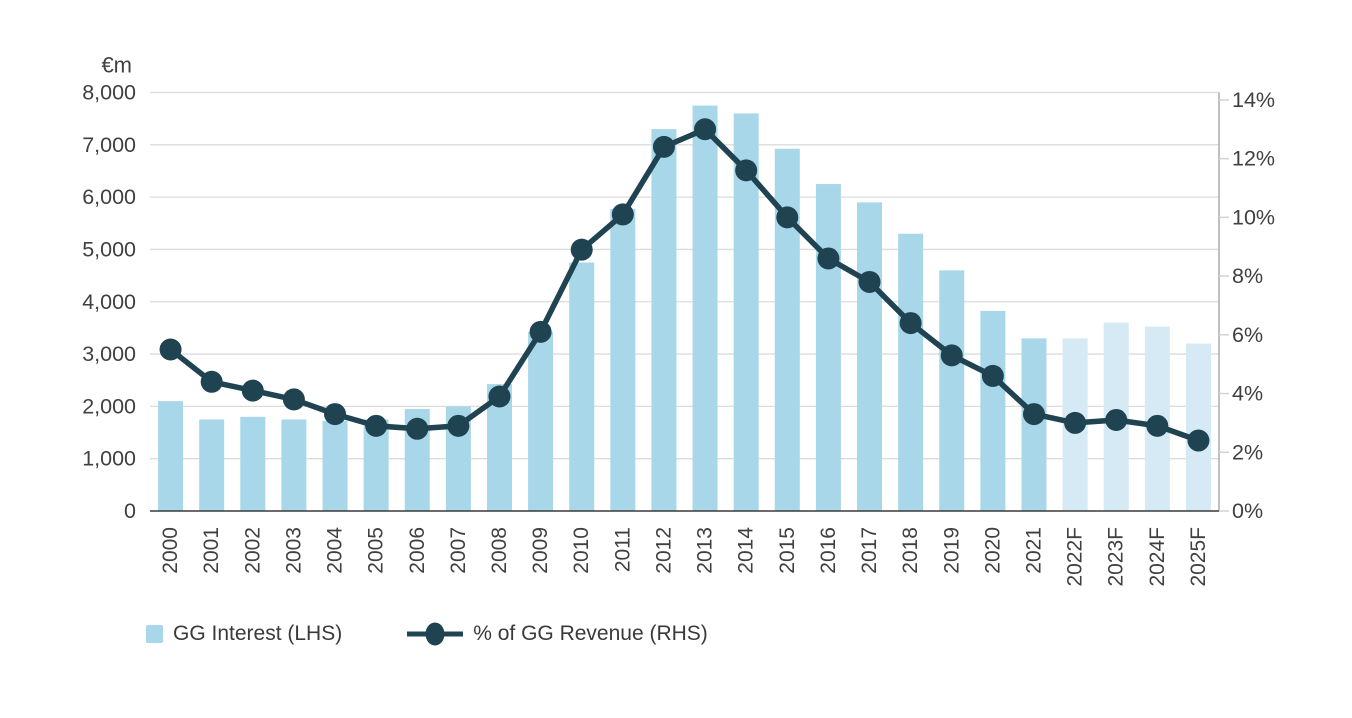 The height and width of the screenshot is (718, 1352). I want to click on bar-2011, so click(623, 359).